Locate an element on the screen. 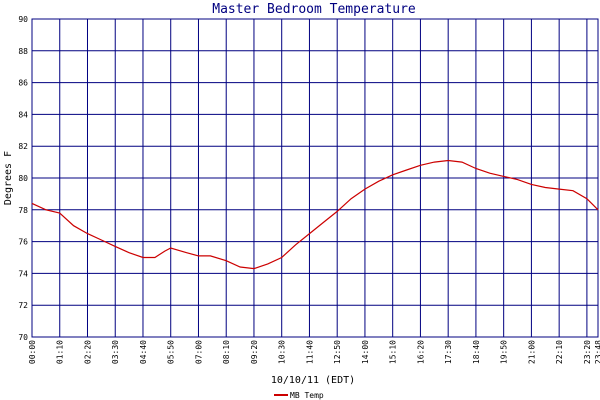  x-tick-label: 15:10 is located at coordinates (393, 352).